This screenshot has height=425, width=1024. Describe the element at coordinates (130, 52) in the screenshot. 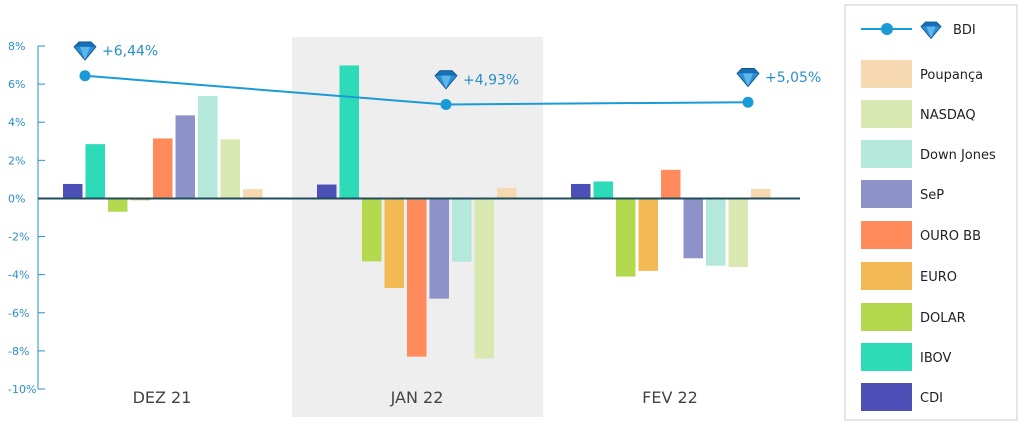

I see `bdi-value-label: +6,44%` at that location.